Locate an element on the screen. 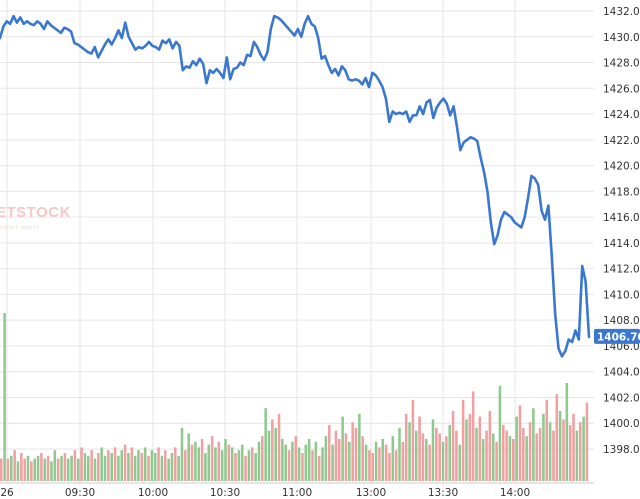 The width and height of the screenshot is (640, 499). last-price-badge-bg is located at coordinates (617, 336).